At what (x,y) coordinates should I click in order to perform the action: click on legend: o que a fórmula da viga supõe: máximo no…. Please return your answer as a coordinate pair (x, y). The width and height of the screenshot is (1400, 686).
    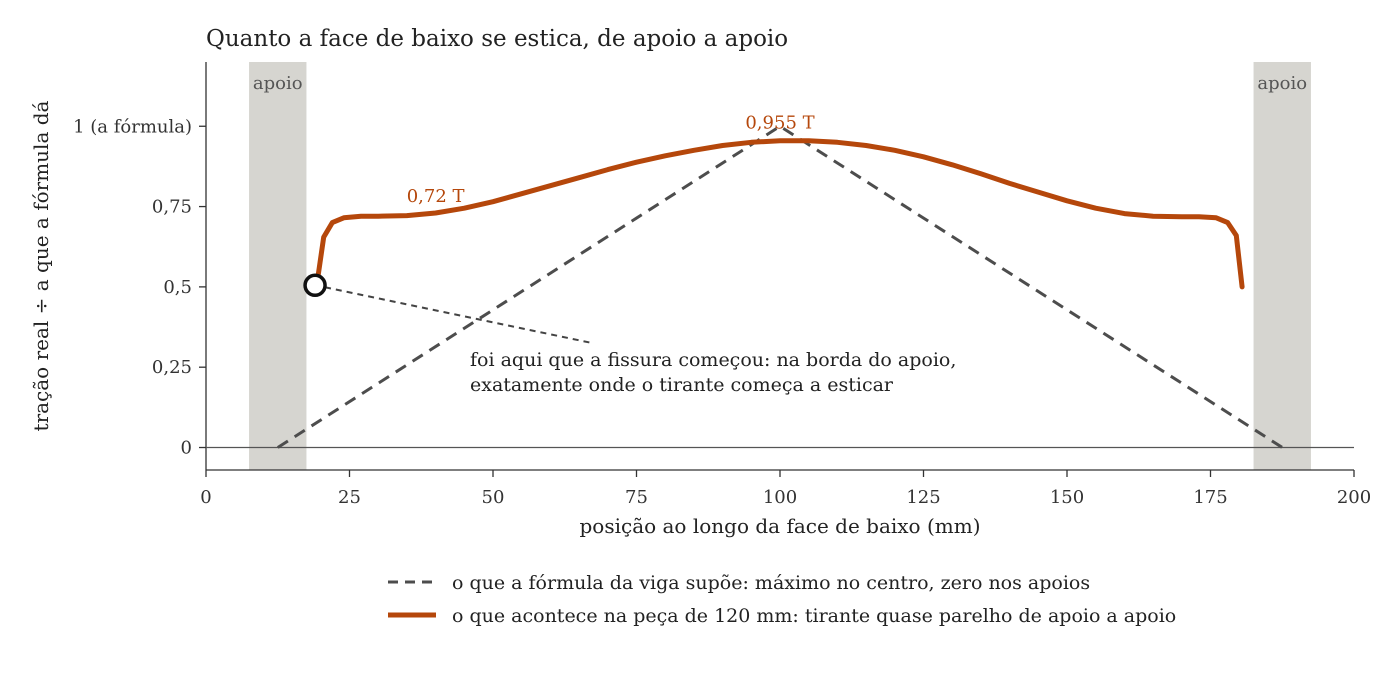
    Looking at the image, I should click on (782, 599).